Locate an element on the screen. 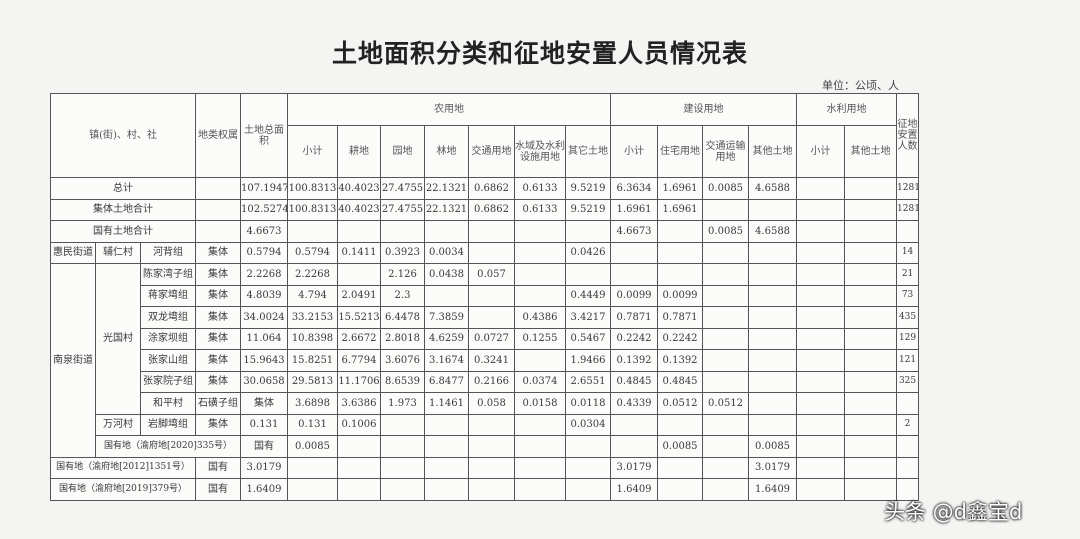  value-cell: 73 is located at coordinates (908, 295).